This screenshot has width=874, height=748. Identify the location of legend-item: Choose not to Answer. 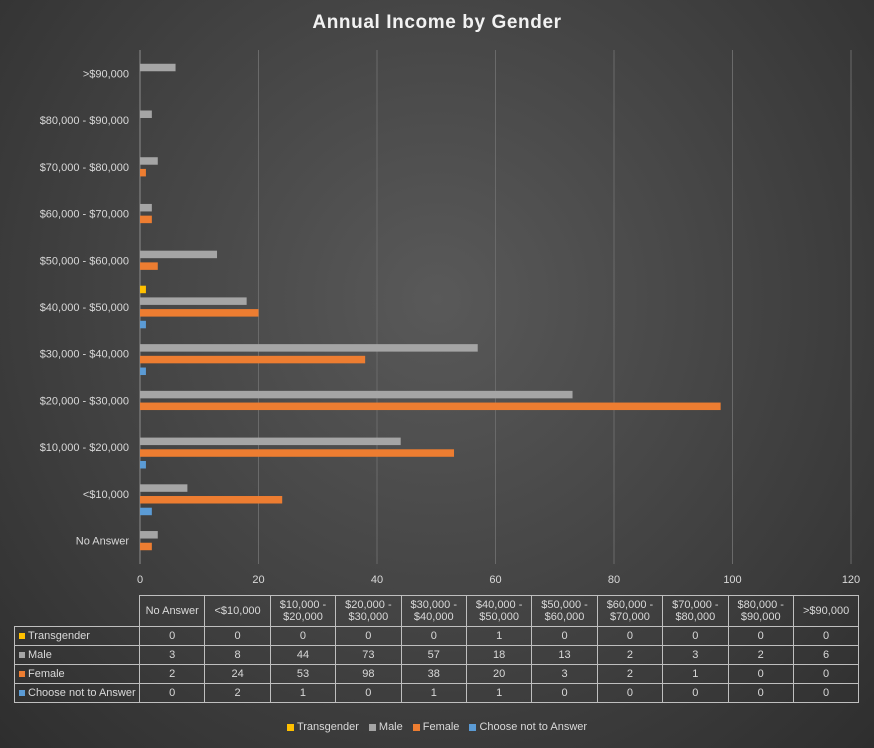
(528, 727).